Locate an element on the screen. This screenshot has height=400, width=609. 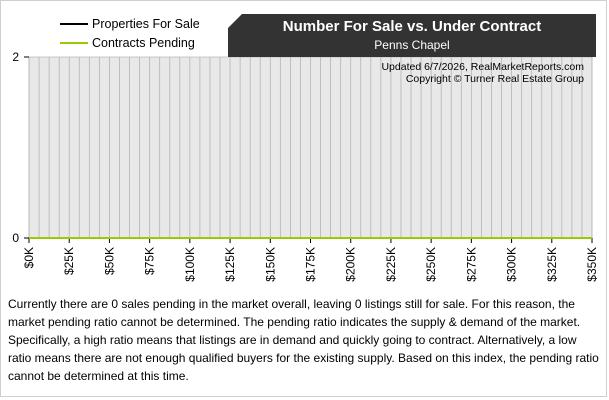
legend-swatch-contracts-pending is located at coordinates (74, 42).